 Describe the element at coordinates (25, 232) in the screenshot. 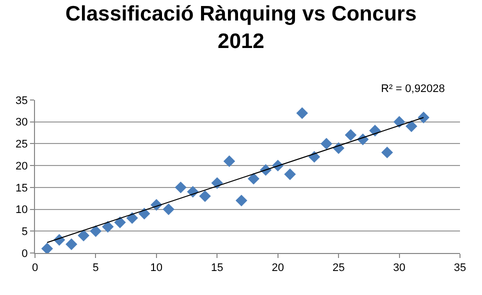

I see `y-tick-label: 5` at that location.